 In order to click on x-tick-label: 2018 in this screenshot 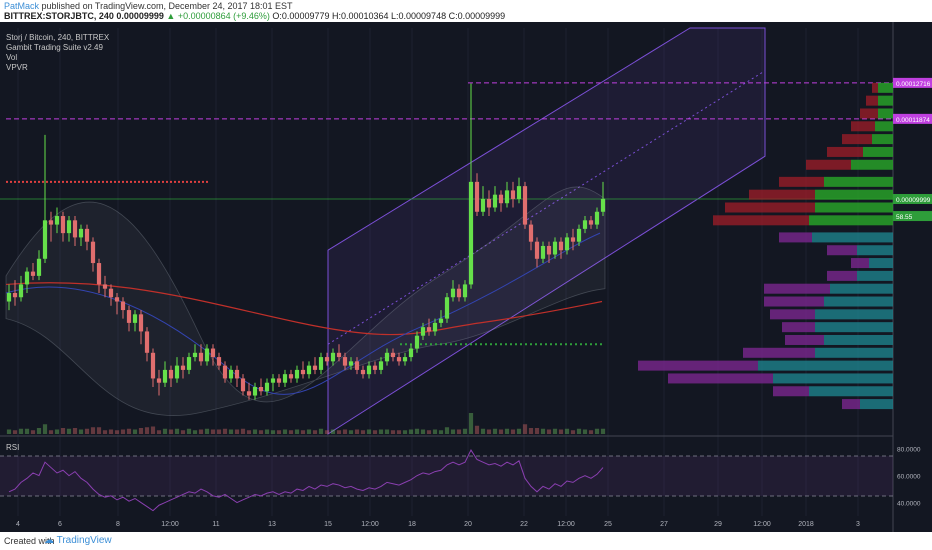, I will do `click(806, 524)`.